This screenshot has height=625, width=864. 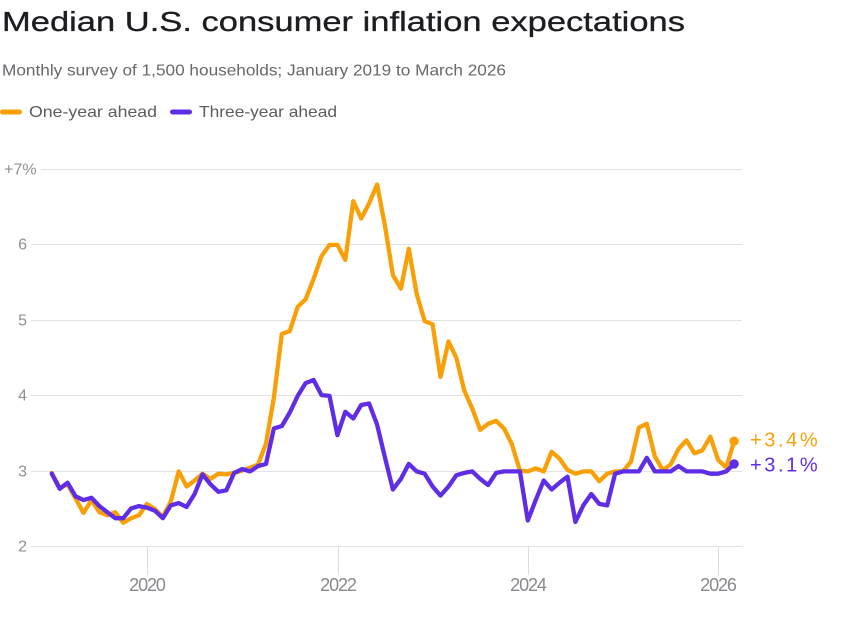 I want to click on svg-text: 3, so click(x=22, y=471).